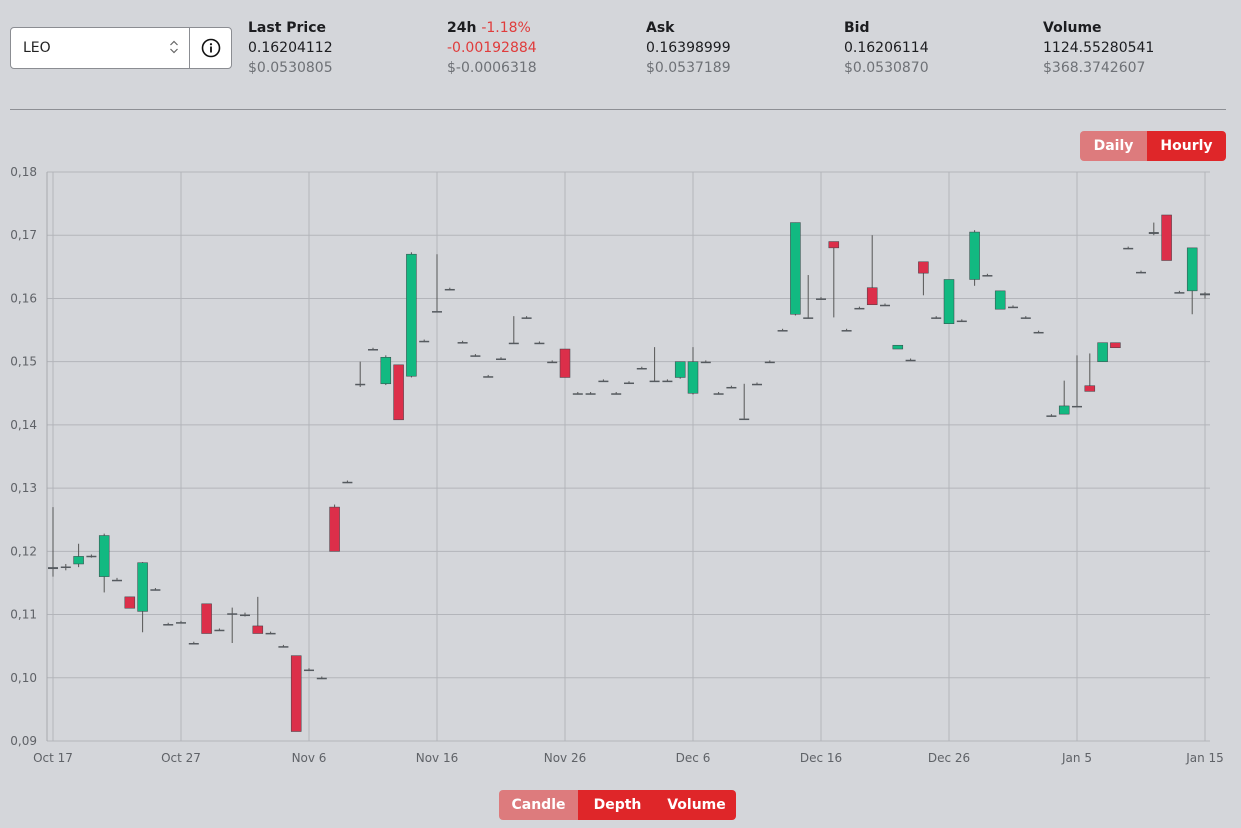 The image size is (1241, 828). I want to click on stat-label: Ask, so click(660, 28).